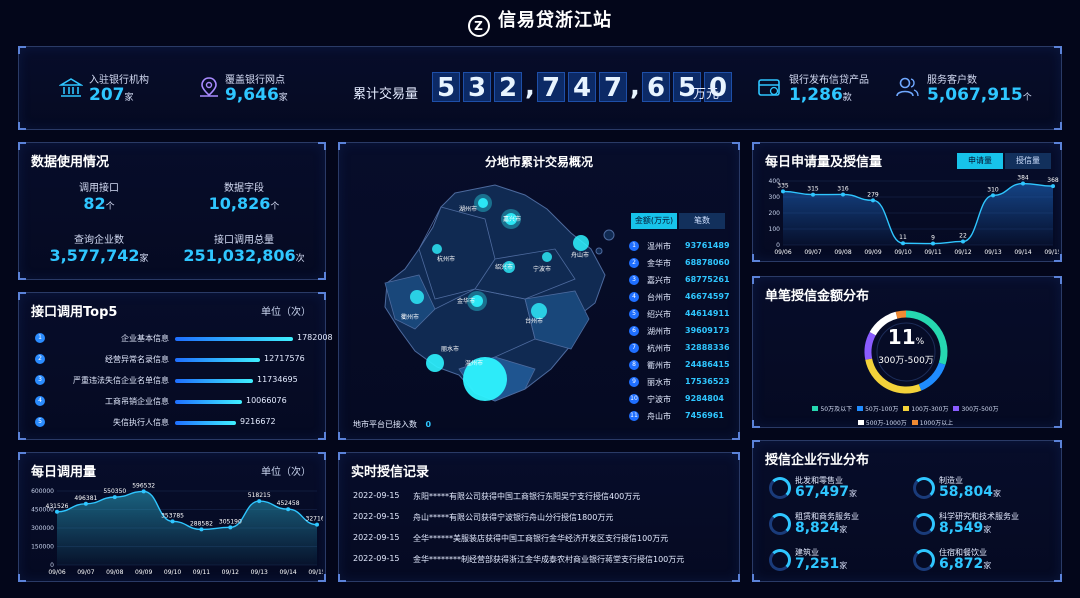  What do you see at coordinates (963, 235) in the screenshot?
I see `data-label: 22` at bounding box center [963, 235].